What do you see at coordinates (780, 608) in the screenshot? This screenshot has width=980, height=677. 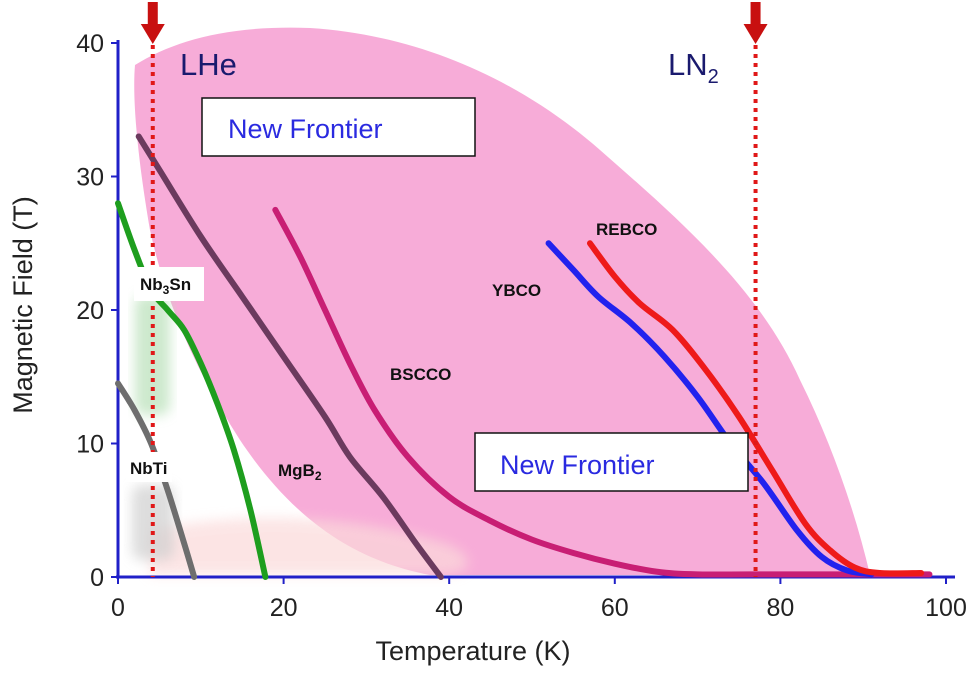 I see `x-tick-label: 80` at bounding box center [780, 608].